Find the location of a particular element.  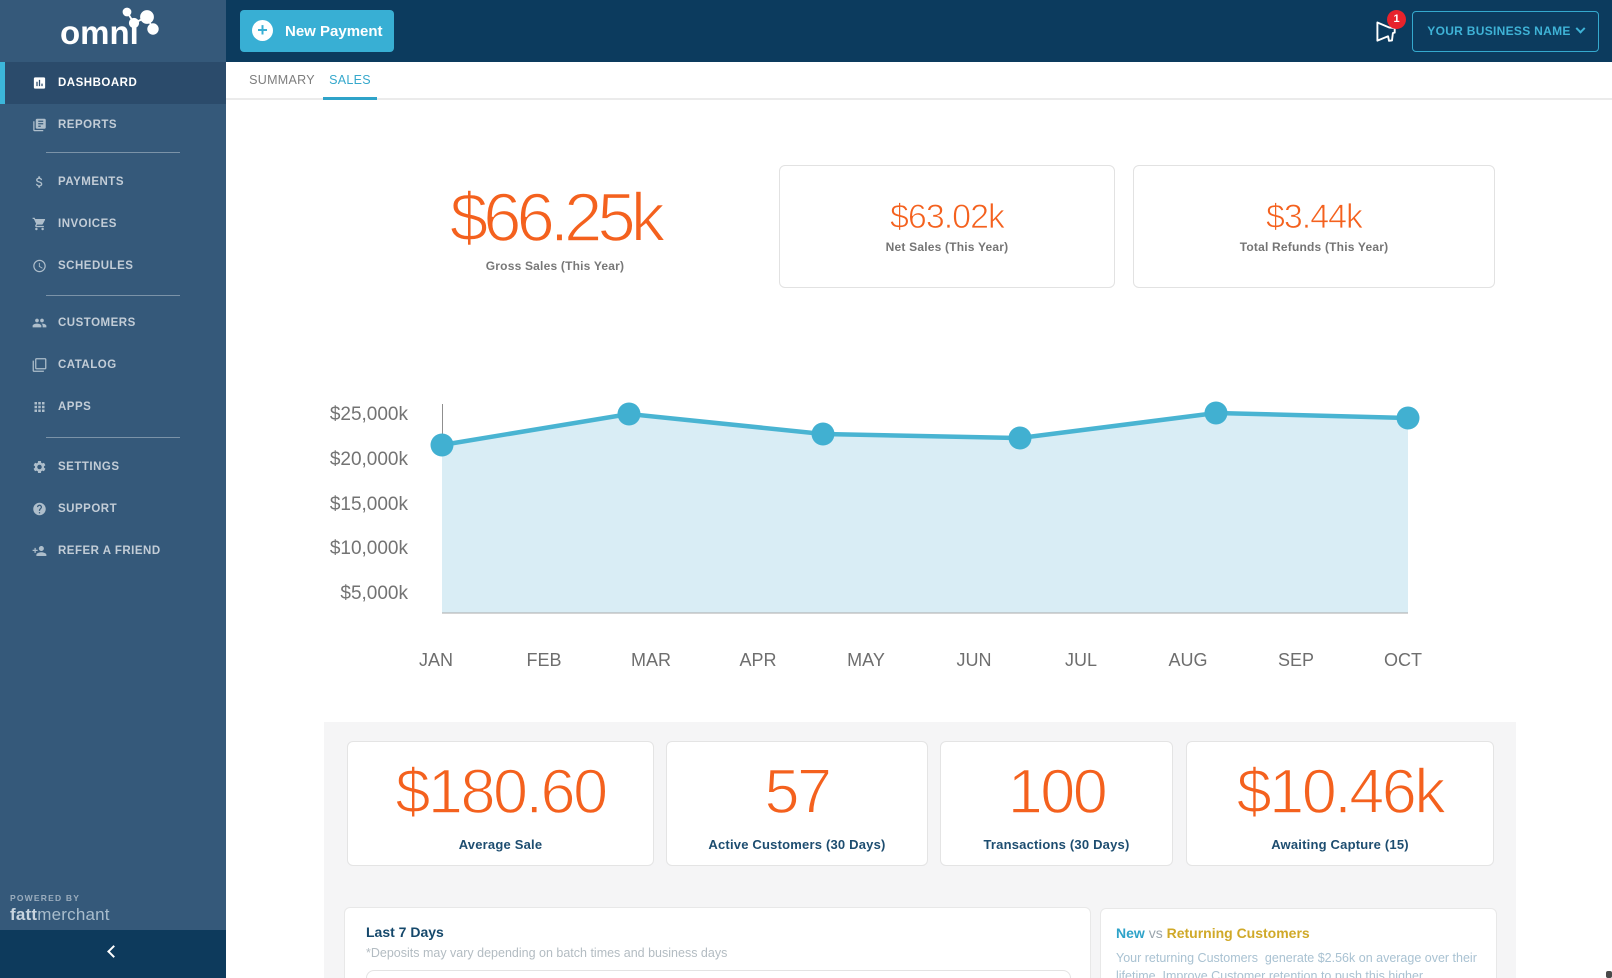

svg-text: FEB is located at coordinates (543, 660).